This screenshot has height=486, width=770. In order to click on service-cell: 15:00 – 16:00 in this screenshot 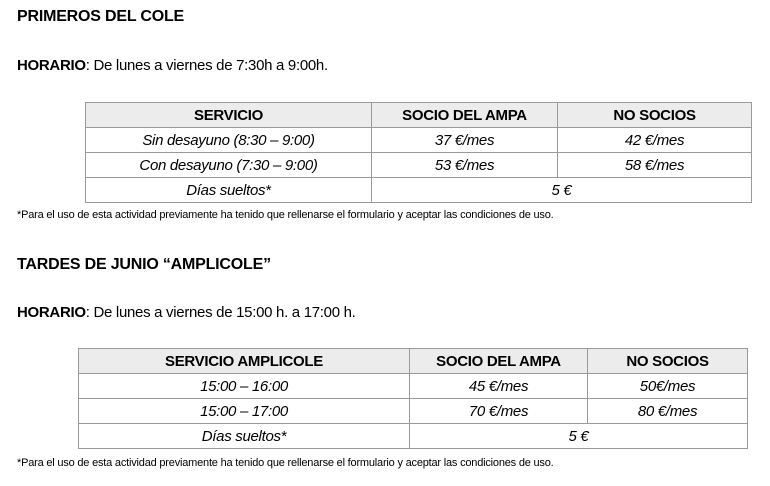, I will do `click(244, 386)`.